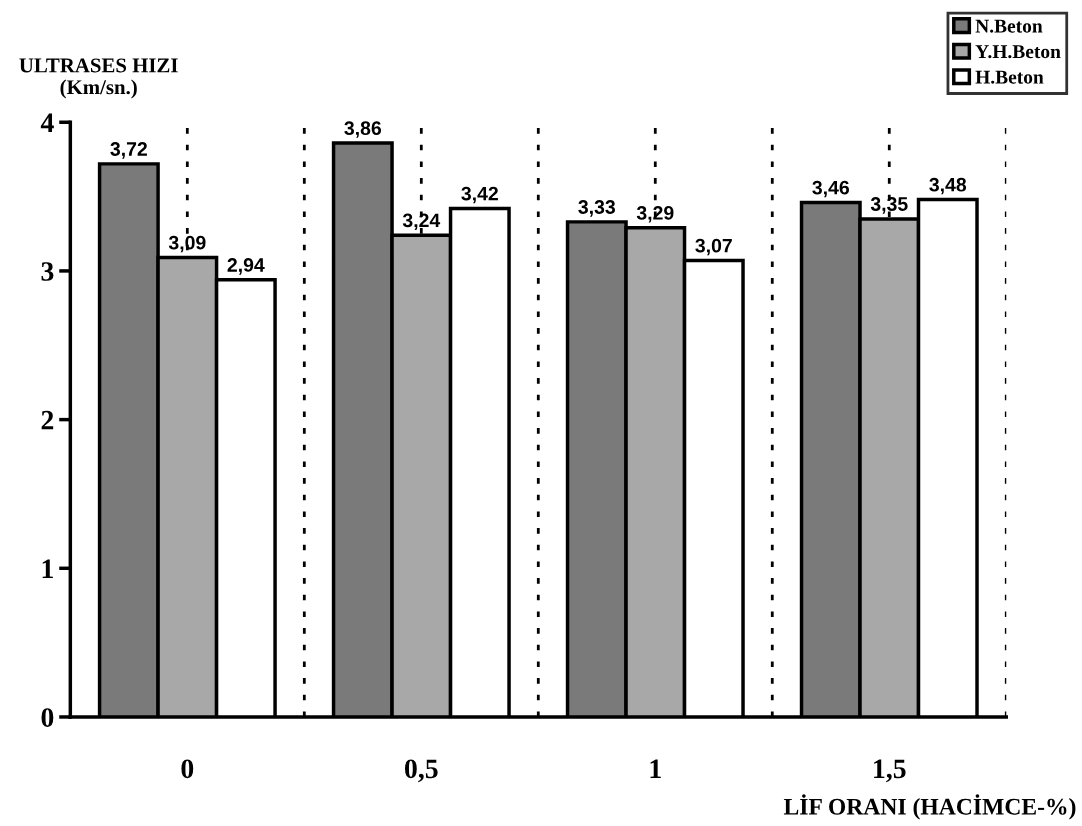 The height and width of the screenshot is (826, 1082). Describe the element at coordinates (1018, 52) in the screenshot. I see `legend-label: Y.H.Beton` at that location.